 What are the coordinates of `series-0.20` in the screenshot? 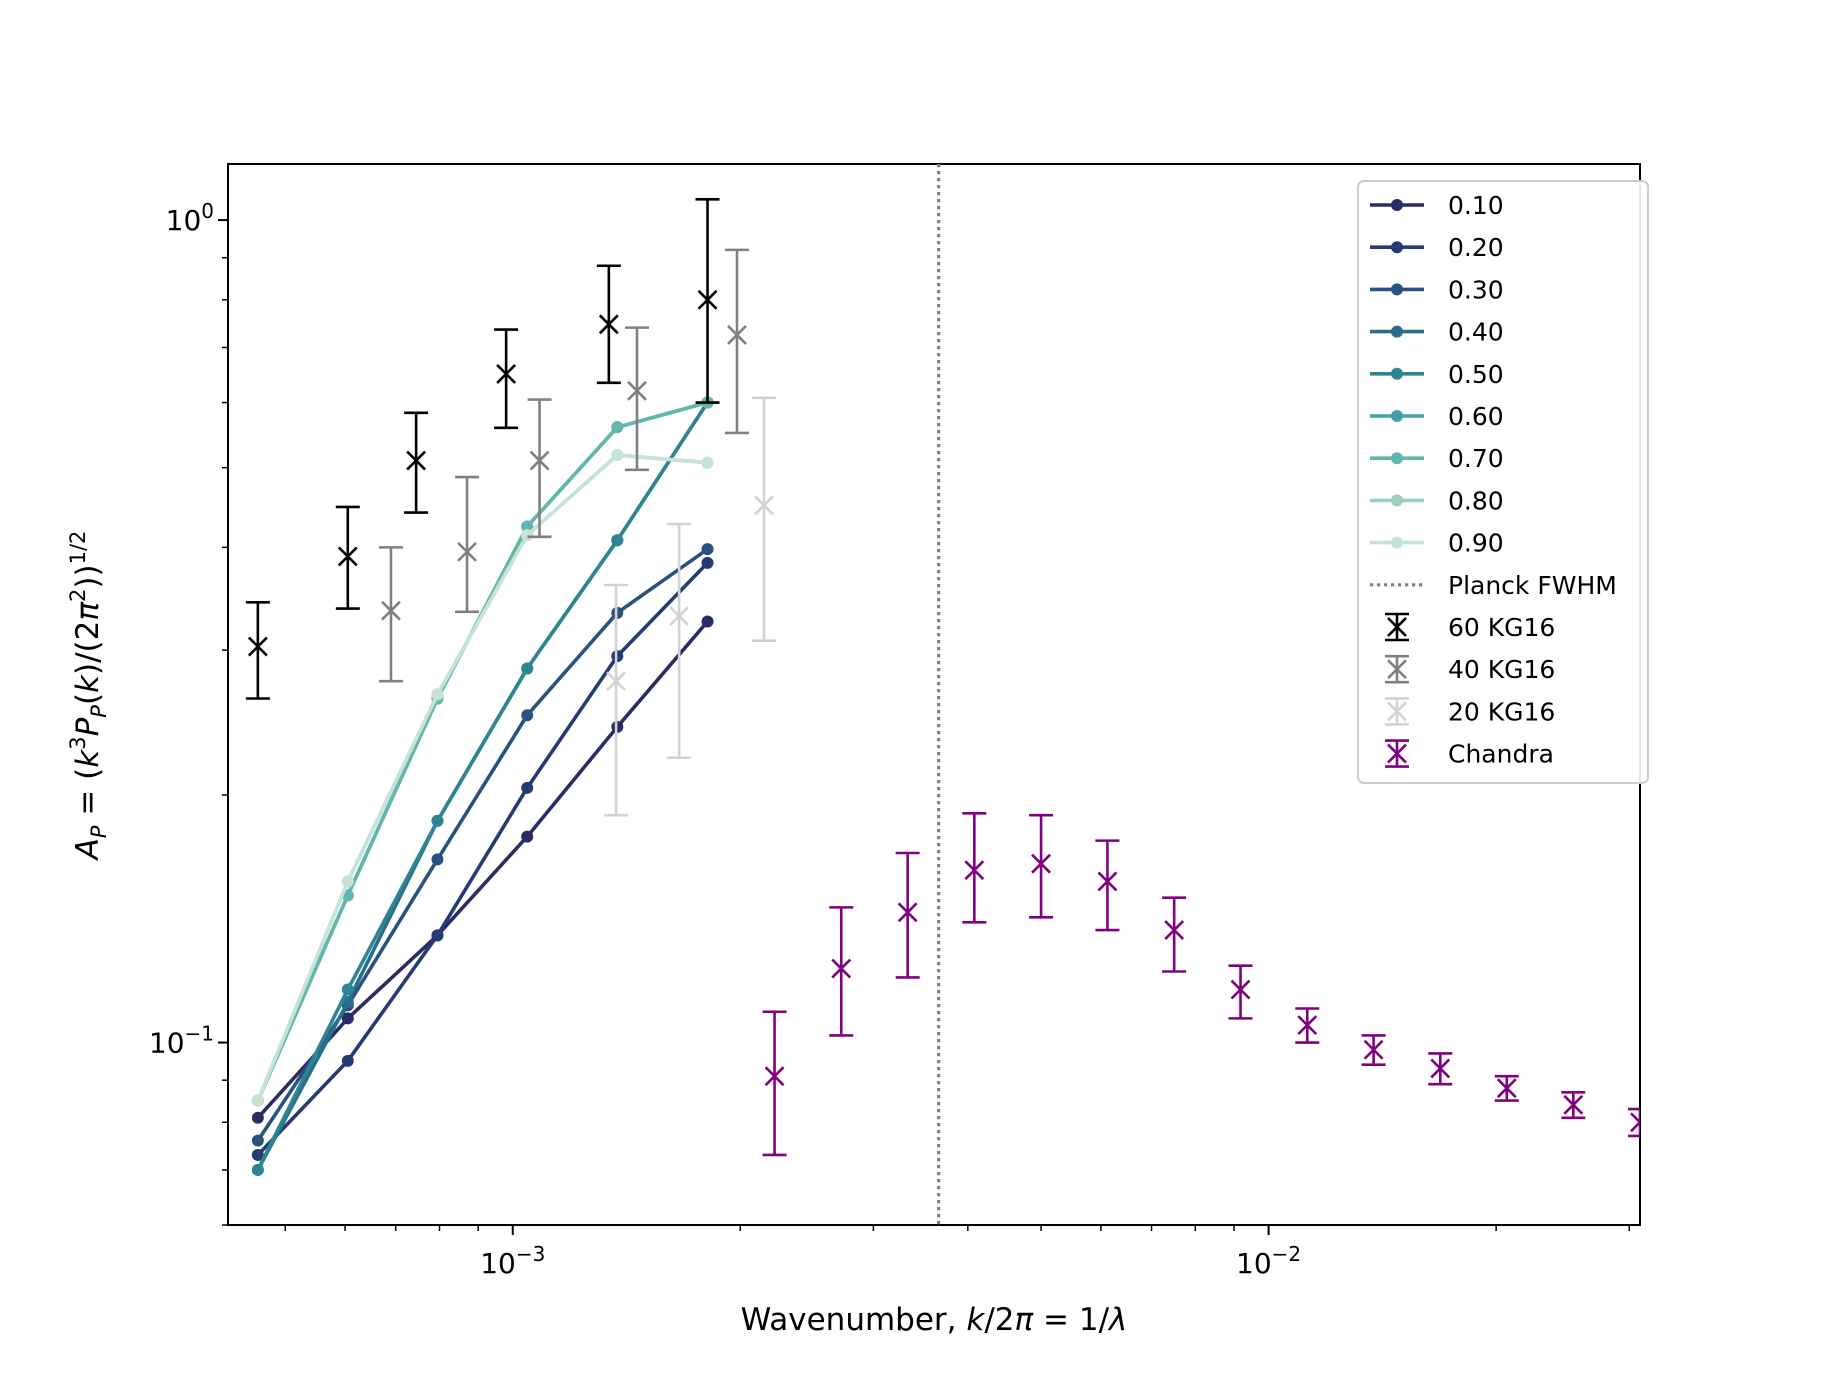 It's located at (482, 858).